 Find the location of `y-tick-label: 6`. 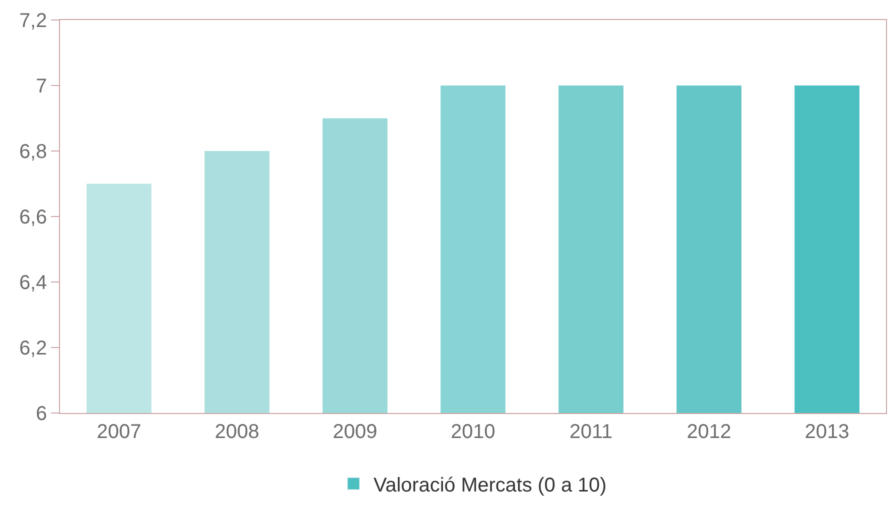

y-tick-label: 6 is located at coordinates (41, 414).